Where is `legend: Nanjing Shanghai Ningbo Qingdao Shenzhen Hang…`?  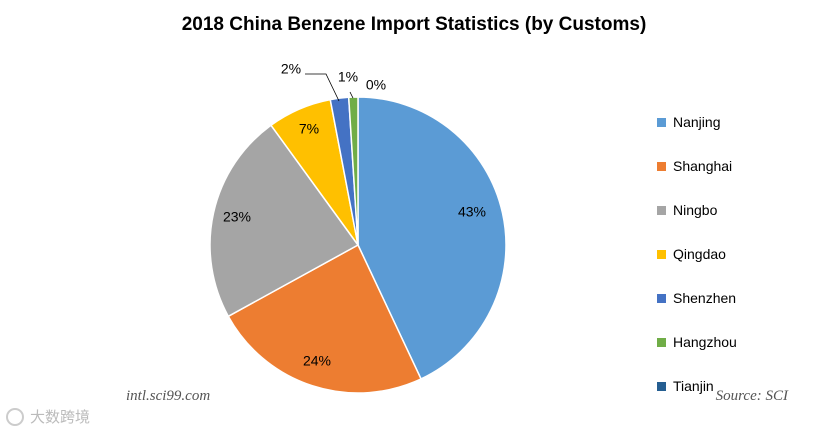
legend: Nanjing Shanghai Ningbo Qingdao Shenzhen Hang… is located at coordinates (739, 254).